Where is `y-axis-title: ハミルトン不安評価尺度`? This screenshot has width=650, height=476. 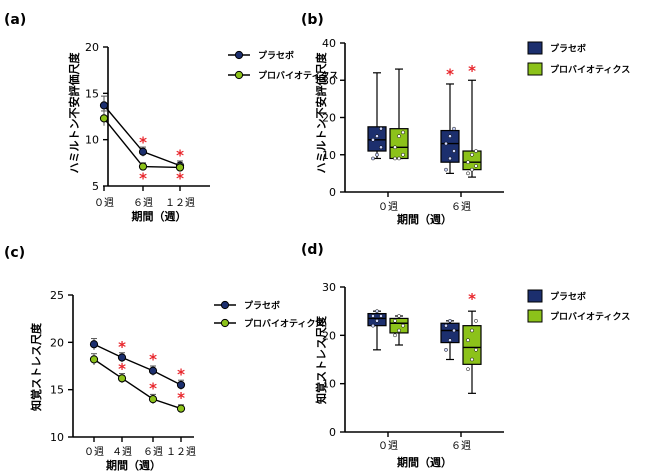 y-axis-title: ハミルトン不安評価尺度 is located at coordinates (321, 113).